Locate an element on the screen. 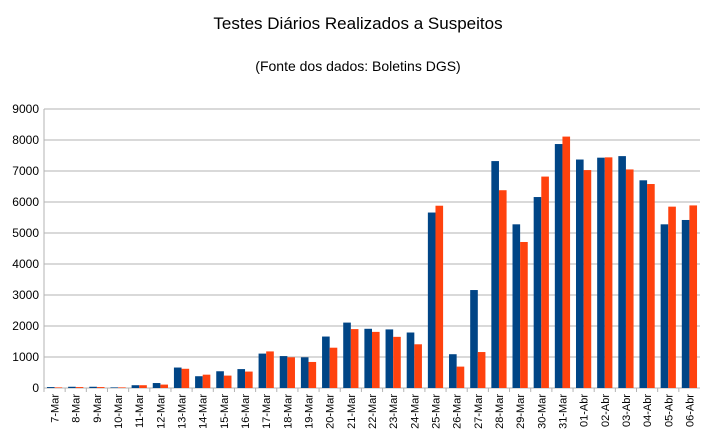 This screenshot has height=448, width=716. x-tick-label: 10-Mar is located at coordinates (119, 411).